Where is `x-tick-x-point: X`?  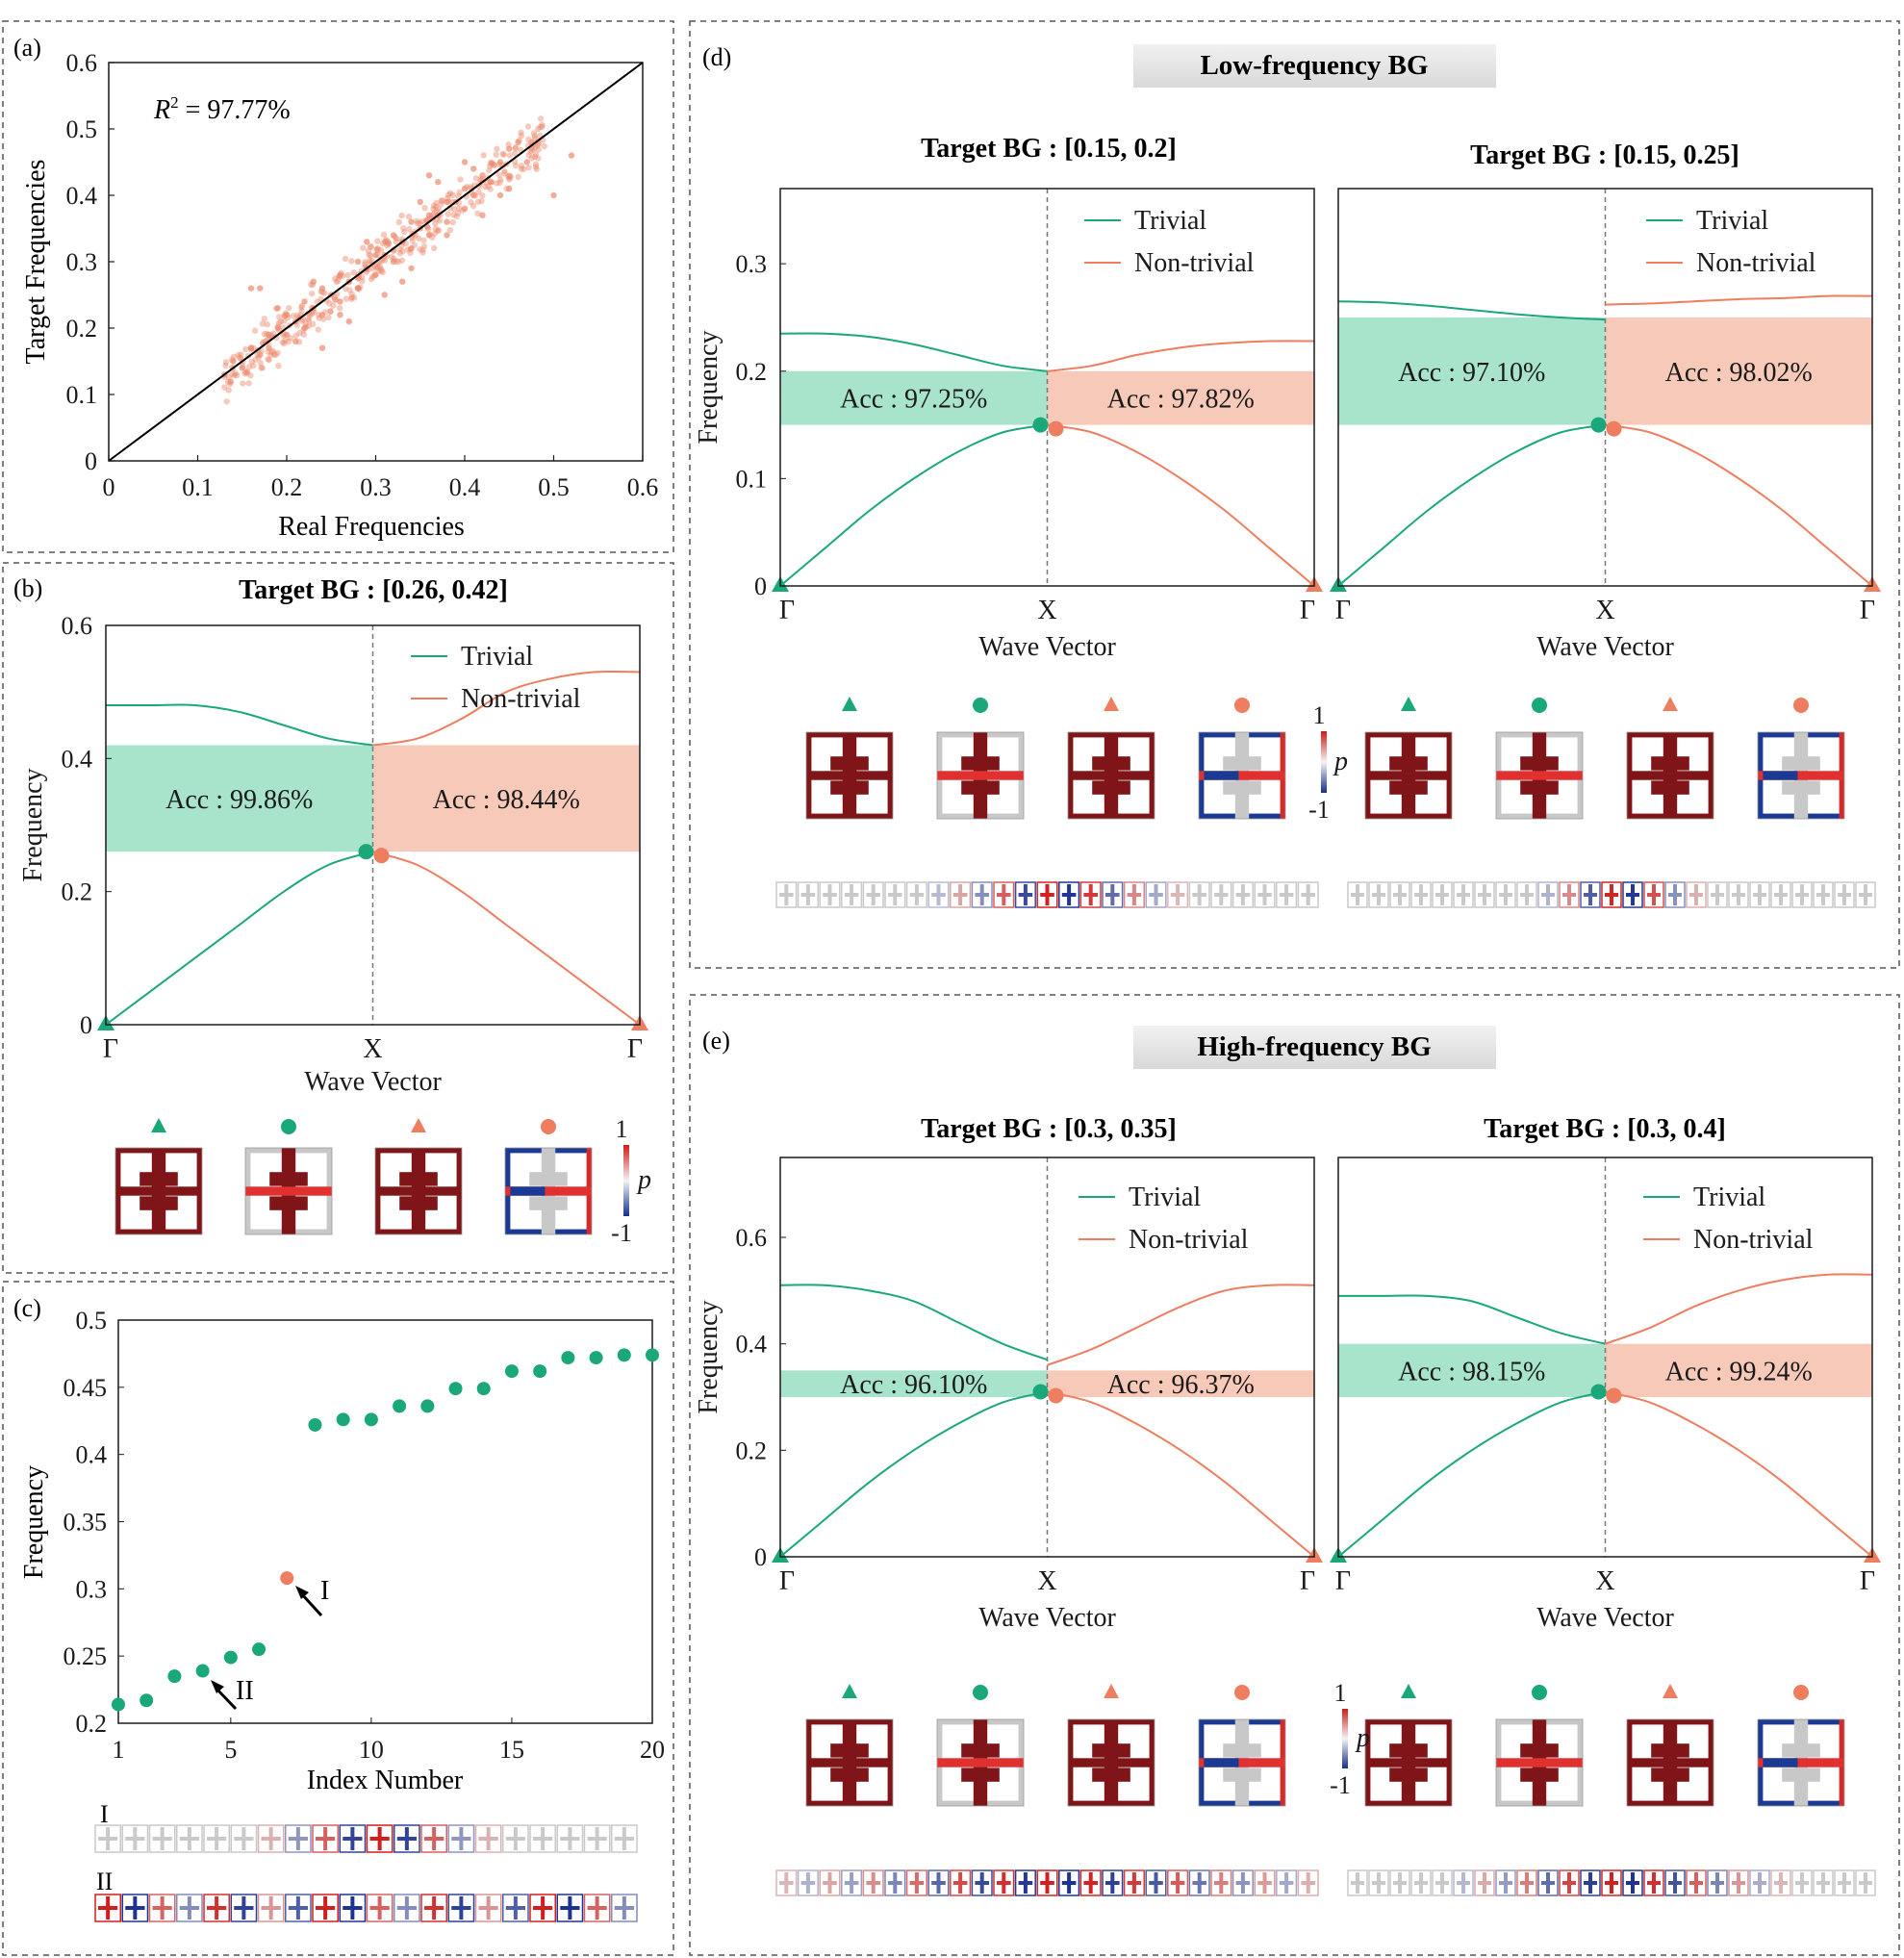
x-tick-x-point: X is located at coordinates (1604, 611).